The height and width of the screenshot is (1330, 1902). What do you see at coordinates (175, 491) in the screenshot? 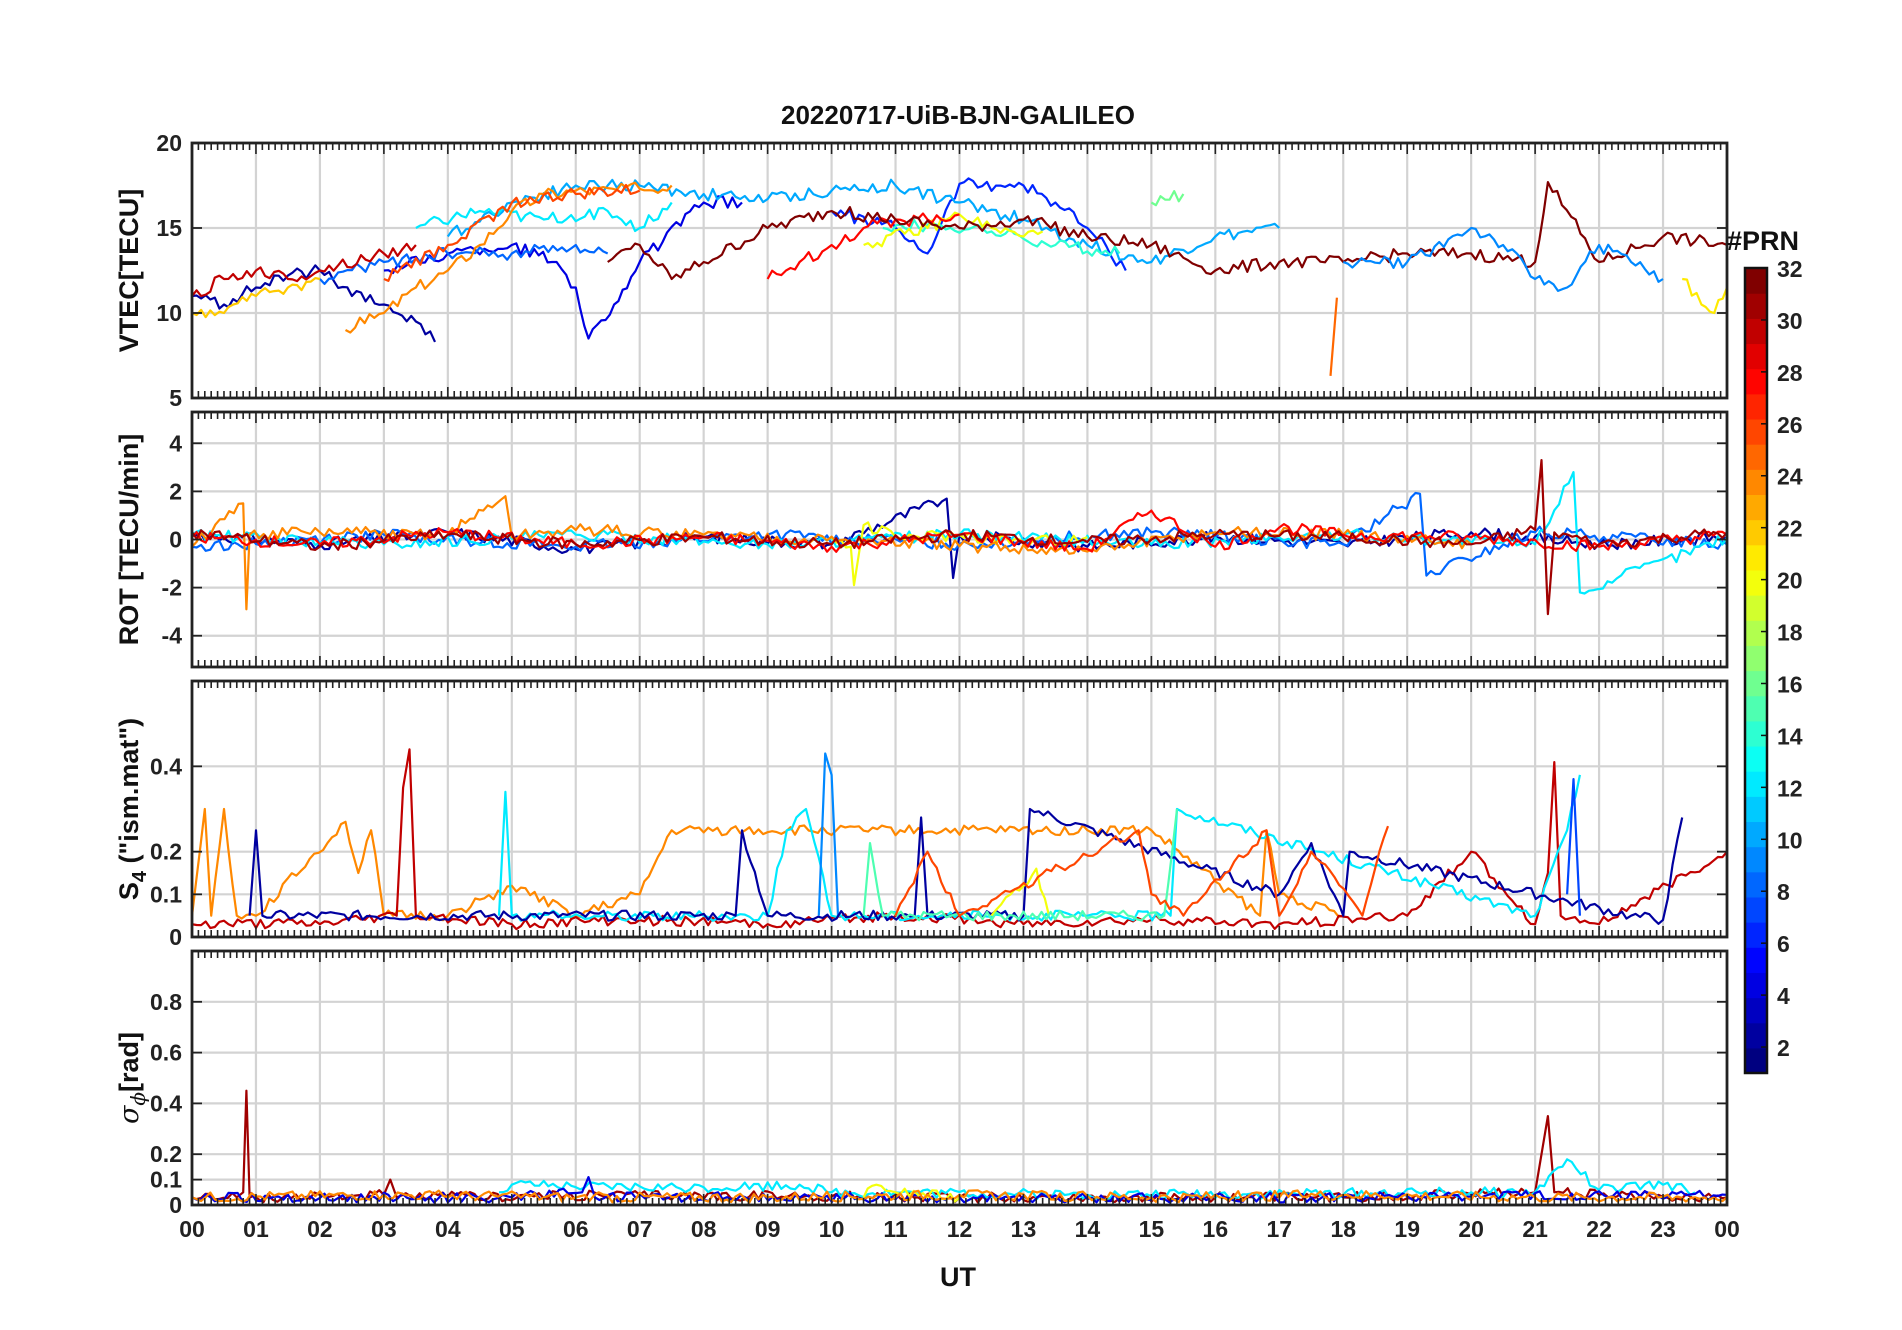
I see `y-tick-label: 2` at bounding box center [175, 491].